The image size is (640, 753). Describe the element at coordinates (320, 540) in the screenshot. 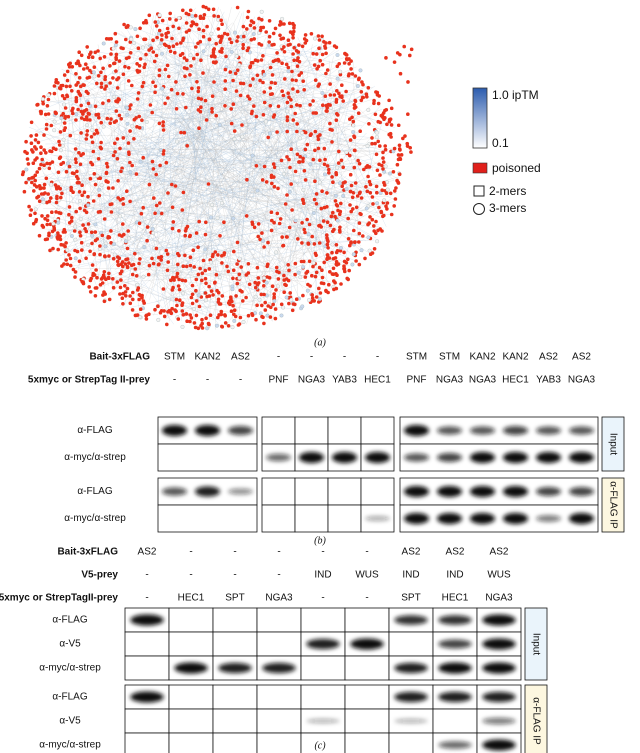

I see `caption: (b)` at that location.